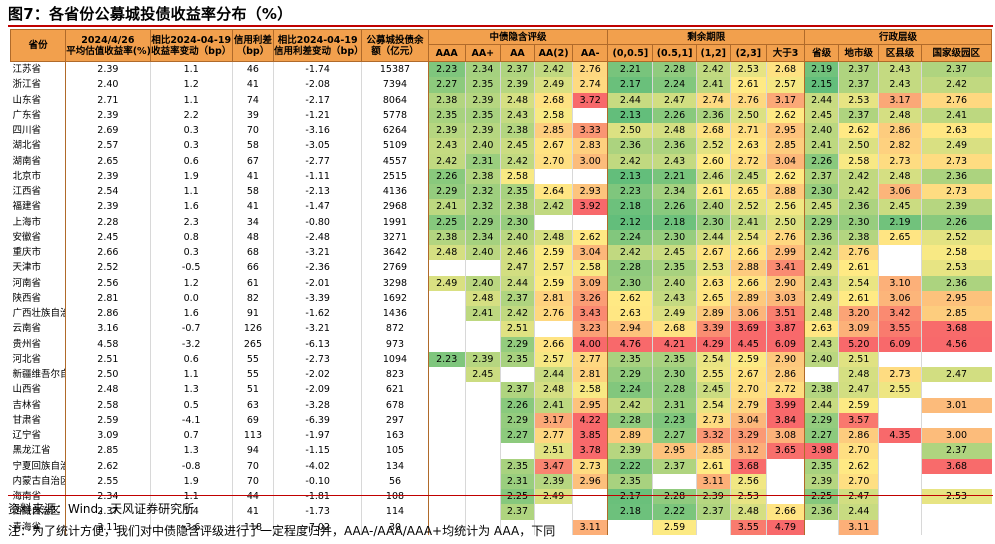 Image resolution: width=995 pixels, height=544 pixels. What do you see at coordinates (27, 283) in the screenshot?
I see `province-cell: 河南省` at bounding box center [27, 283].